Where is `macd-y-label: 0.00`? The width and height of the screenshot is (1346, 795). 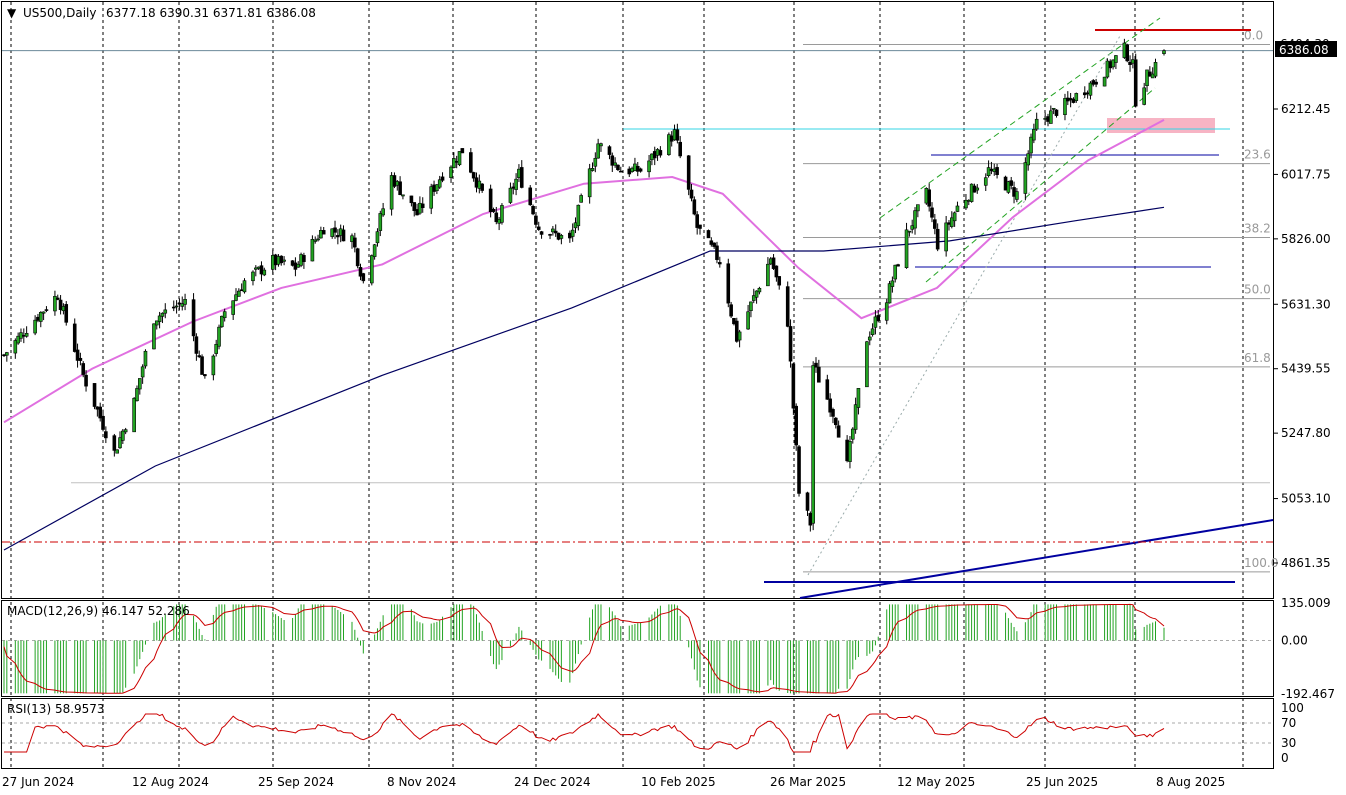
macd-y-label: 0.00 is located at coordinates (1294, 641).